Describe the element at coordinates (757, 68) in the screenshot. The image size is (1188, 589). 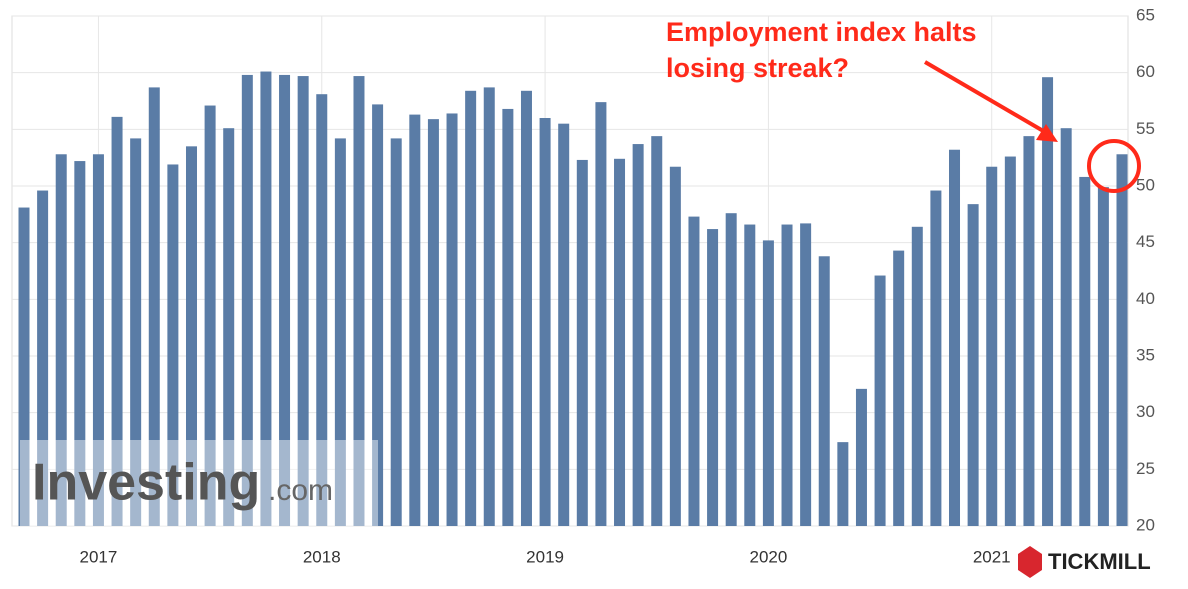
I see `annotation: losing streak?` at that location.